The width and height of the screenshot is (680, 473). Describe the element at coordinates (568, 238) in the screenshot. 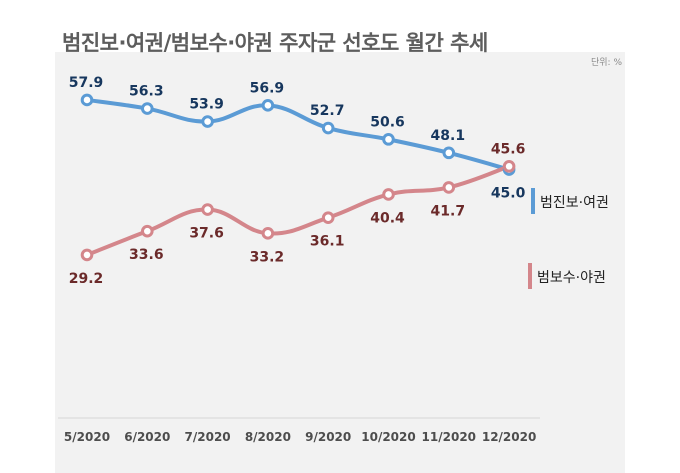

I see `legend: 범진보·여권 범보수·야권` at that location.